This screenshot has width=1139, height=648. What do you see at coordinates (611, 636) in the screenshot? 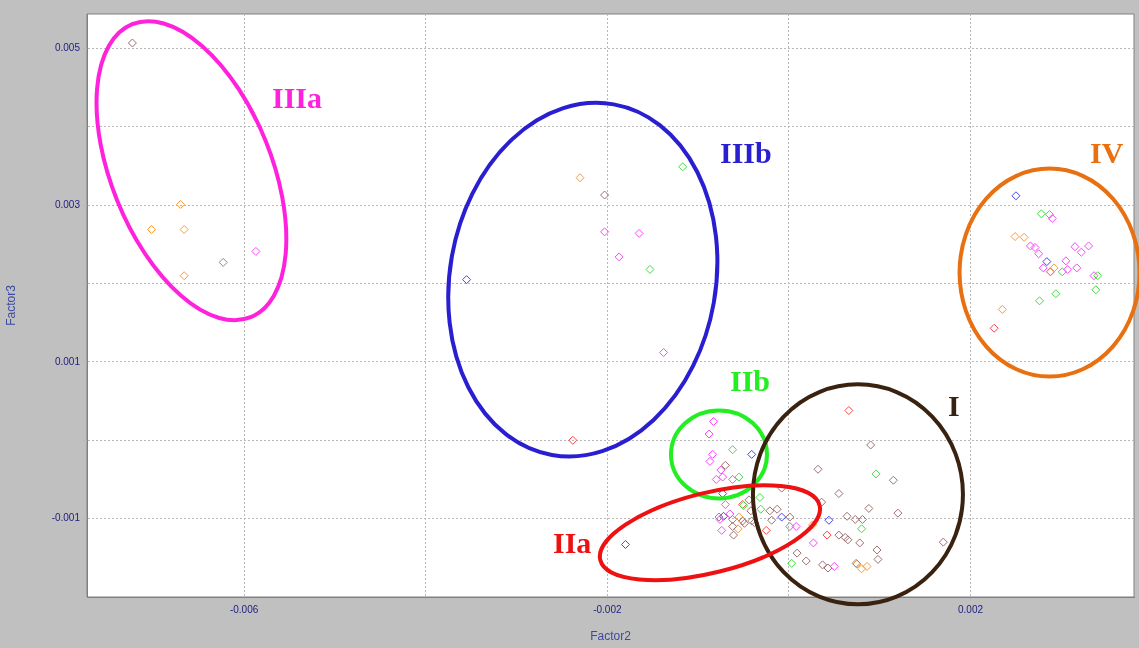
I see `x-axis-title: Factor2` at bounding box center [611, 636].